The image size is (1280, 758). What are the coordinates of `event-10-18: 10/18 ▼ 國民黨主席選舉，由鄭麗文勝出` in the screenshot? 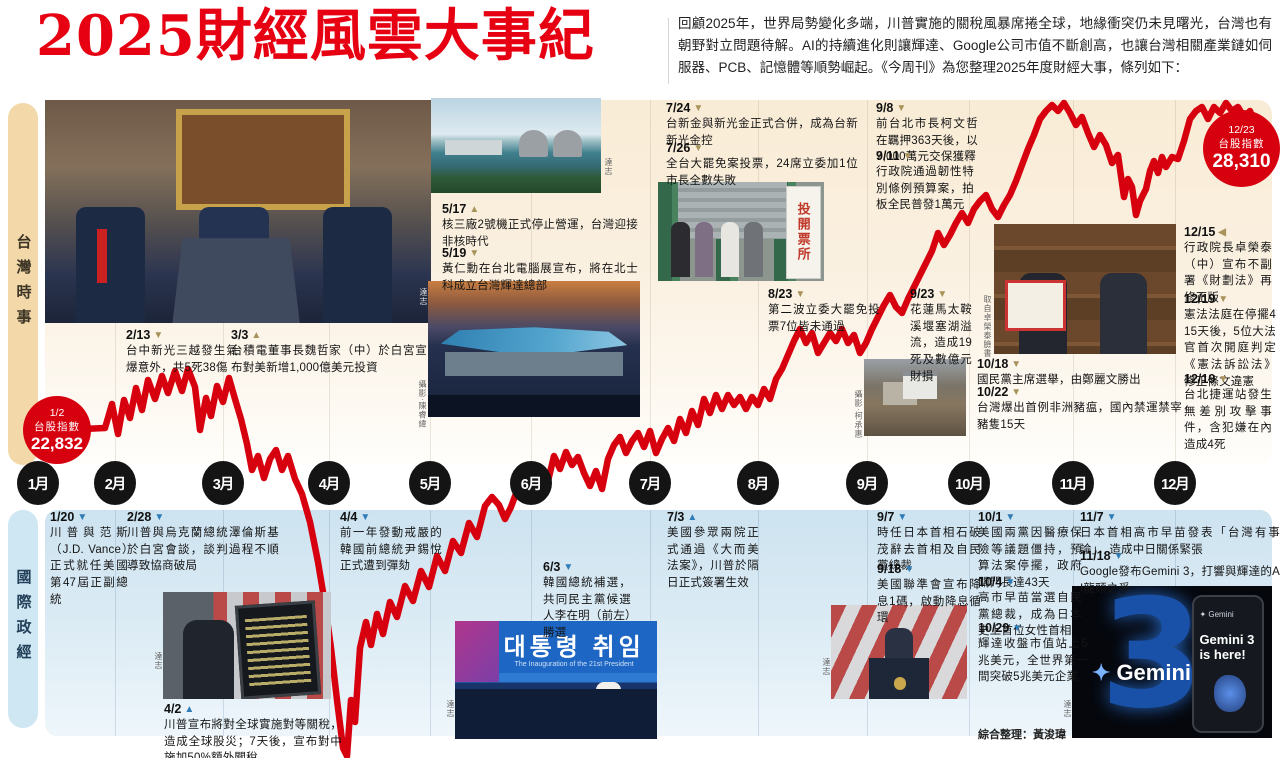 It's located at (1077, 373).